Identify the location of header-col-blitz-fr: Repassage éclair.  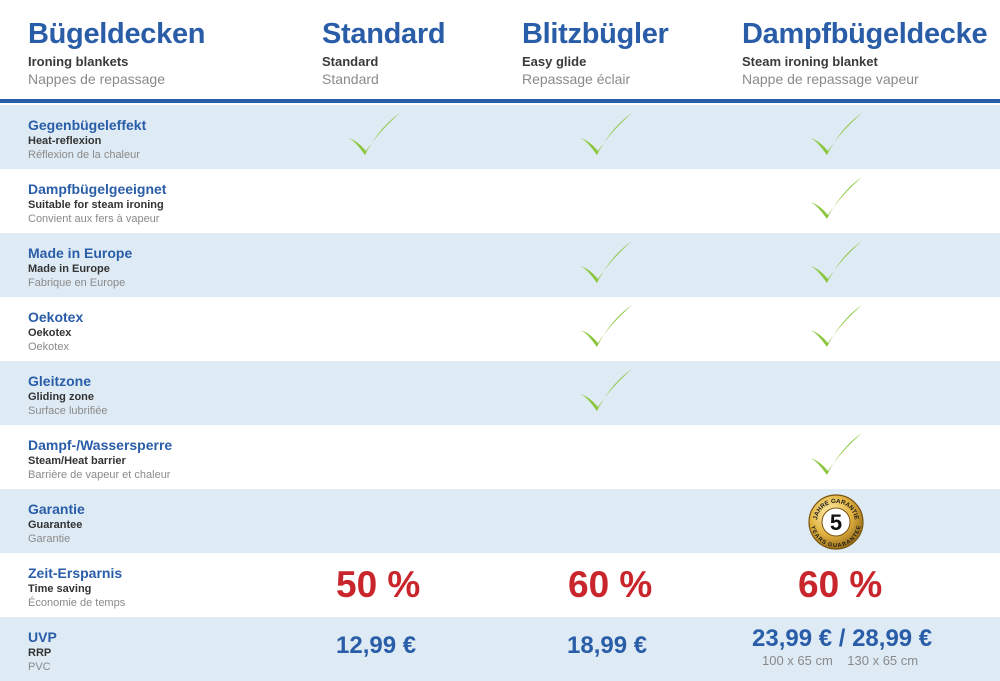
(576, 79).